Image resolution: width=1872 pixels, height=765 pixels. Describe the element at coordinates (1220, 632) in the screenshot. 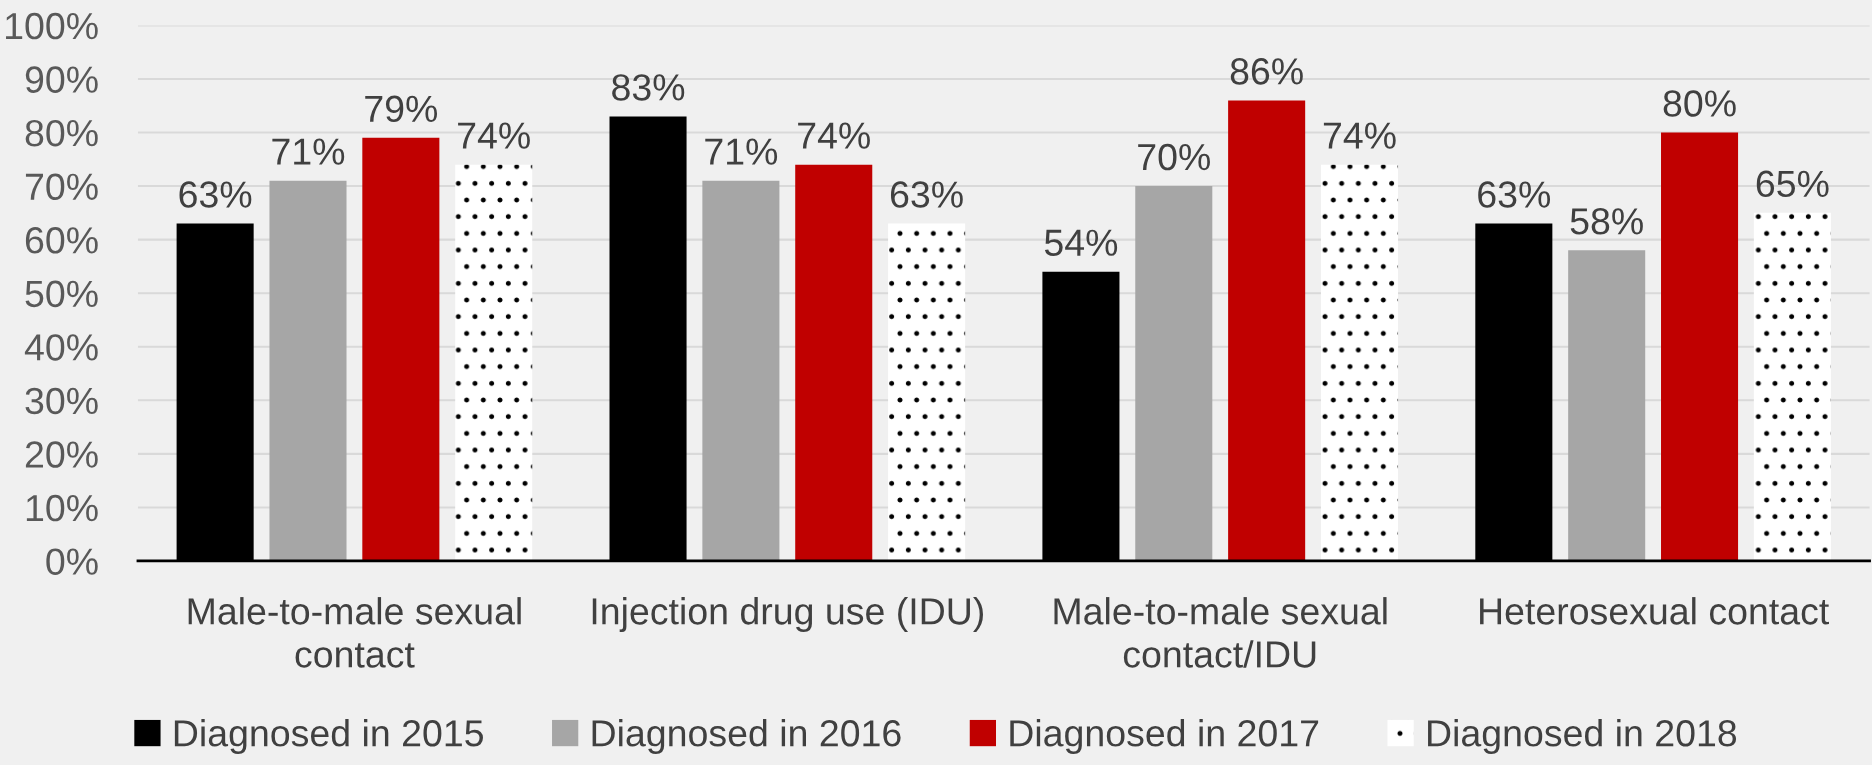

I see `x-tick-label: Male-to-male sexual contact/IDU` at that location.